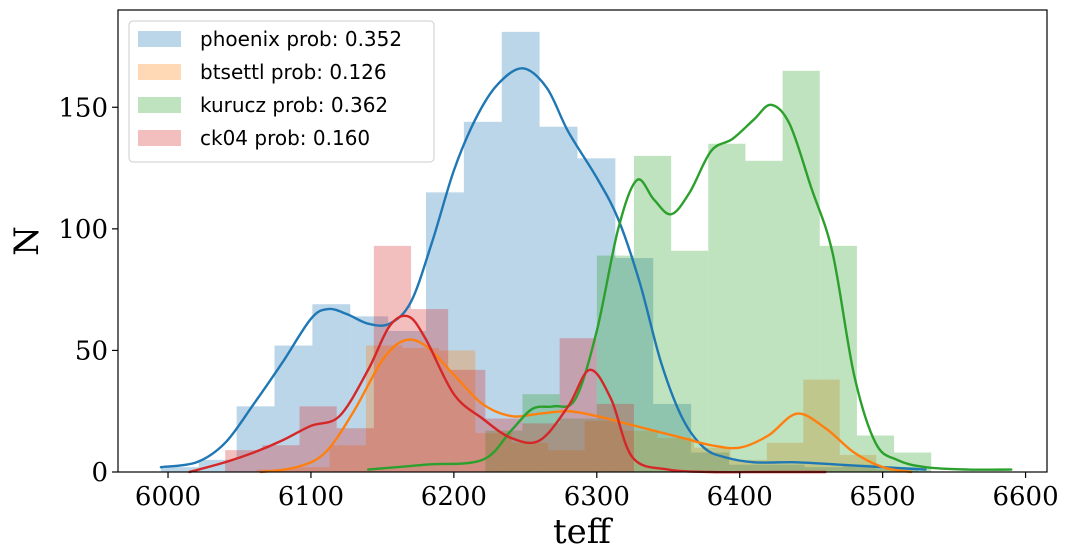 This screenshot has width=1067, height=559. What do you see at coordinates (566, 461) in the screenshot?
I see `bar-s1-b8` at bounding box center [566, 461].